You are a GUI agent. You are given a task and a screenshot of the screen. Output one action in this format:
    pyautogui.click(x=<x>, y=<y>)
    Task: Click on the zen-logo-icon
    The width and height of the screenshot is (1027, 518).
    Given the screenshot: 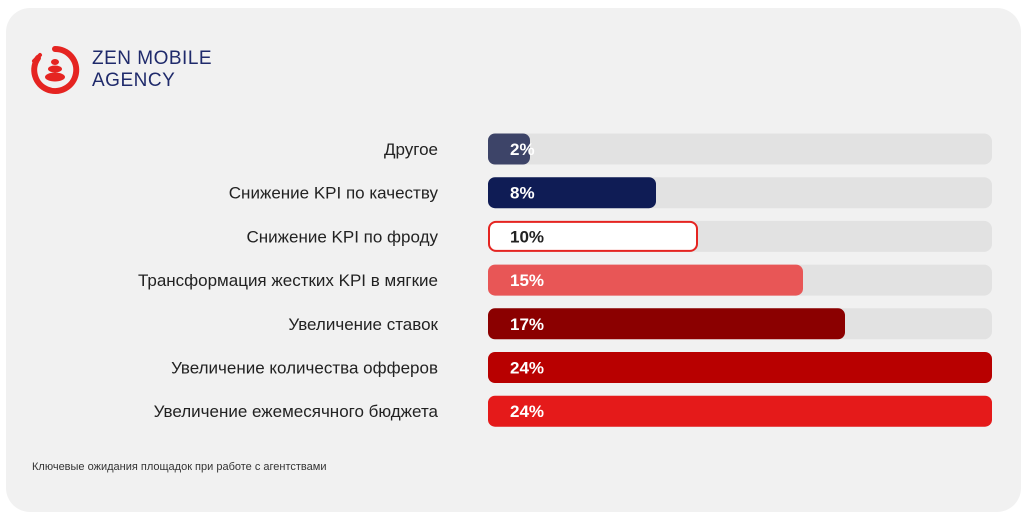 What is the action you would take?
    pyautogui.click(x=55, y=69)
    